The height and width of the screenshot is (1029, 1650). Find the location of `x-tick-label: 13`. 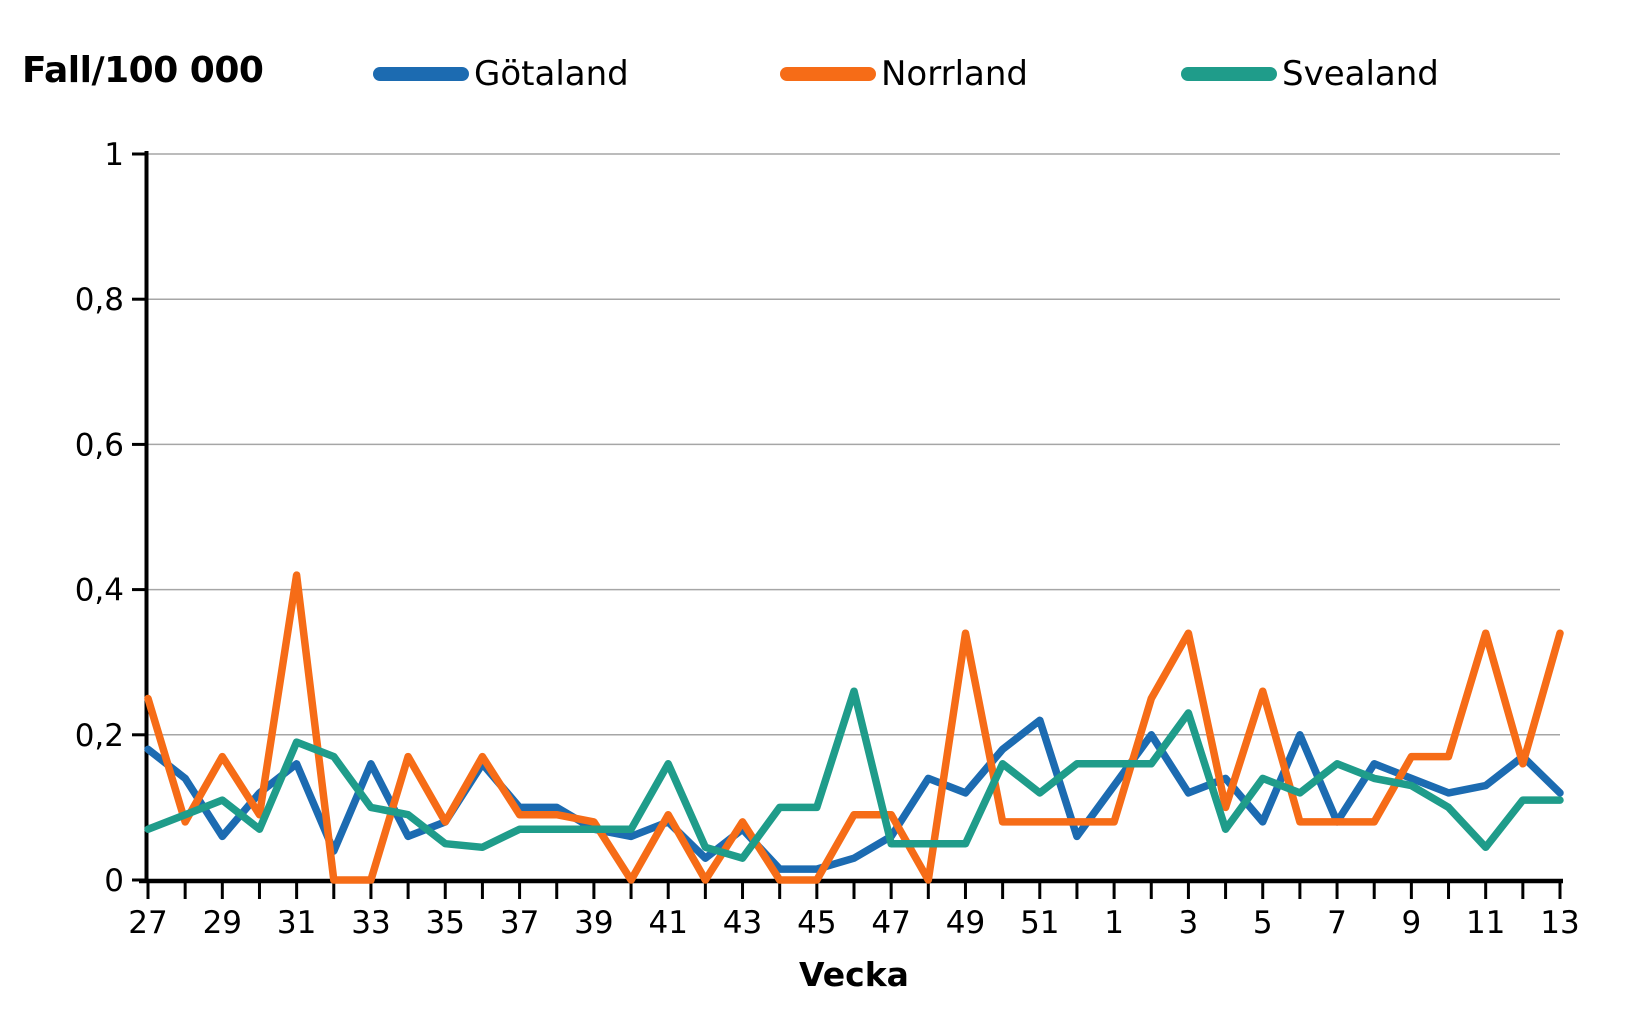

x-tick-label: 13 is located at coordinates (1559, 923).